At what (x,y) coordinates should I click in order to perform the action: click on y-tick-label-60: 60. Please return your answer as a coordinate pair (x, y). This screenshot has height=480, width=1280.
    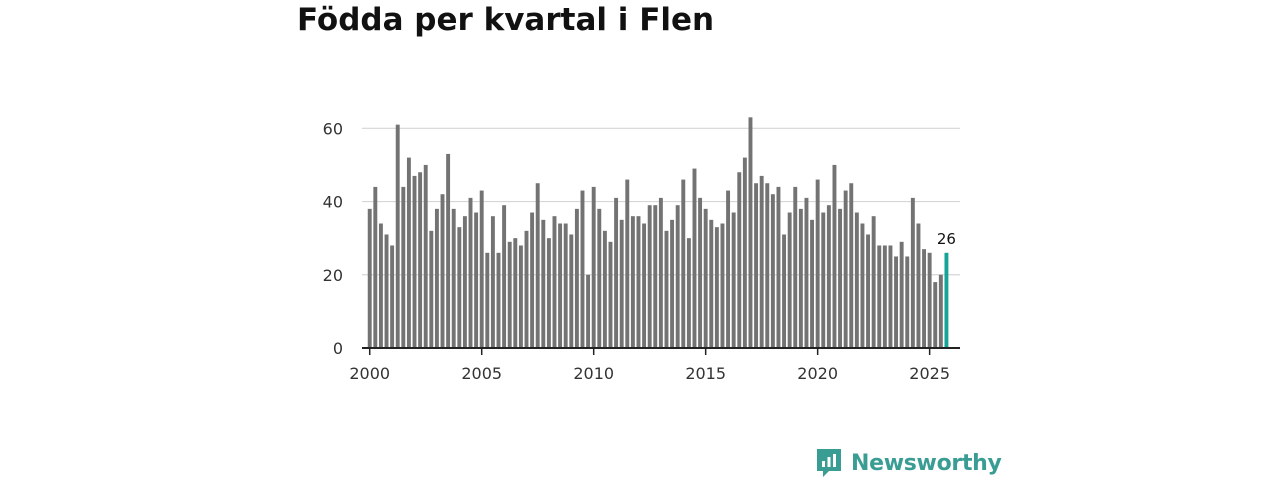
    Looking at the image, I should click on (333, 128).